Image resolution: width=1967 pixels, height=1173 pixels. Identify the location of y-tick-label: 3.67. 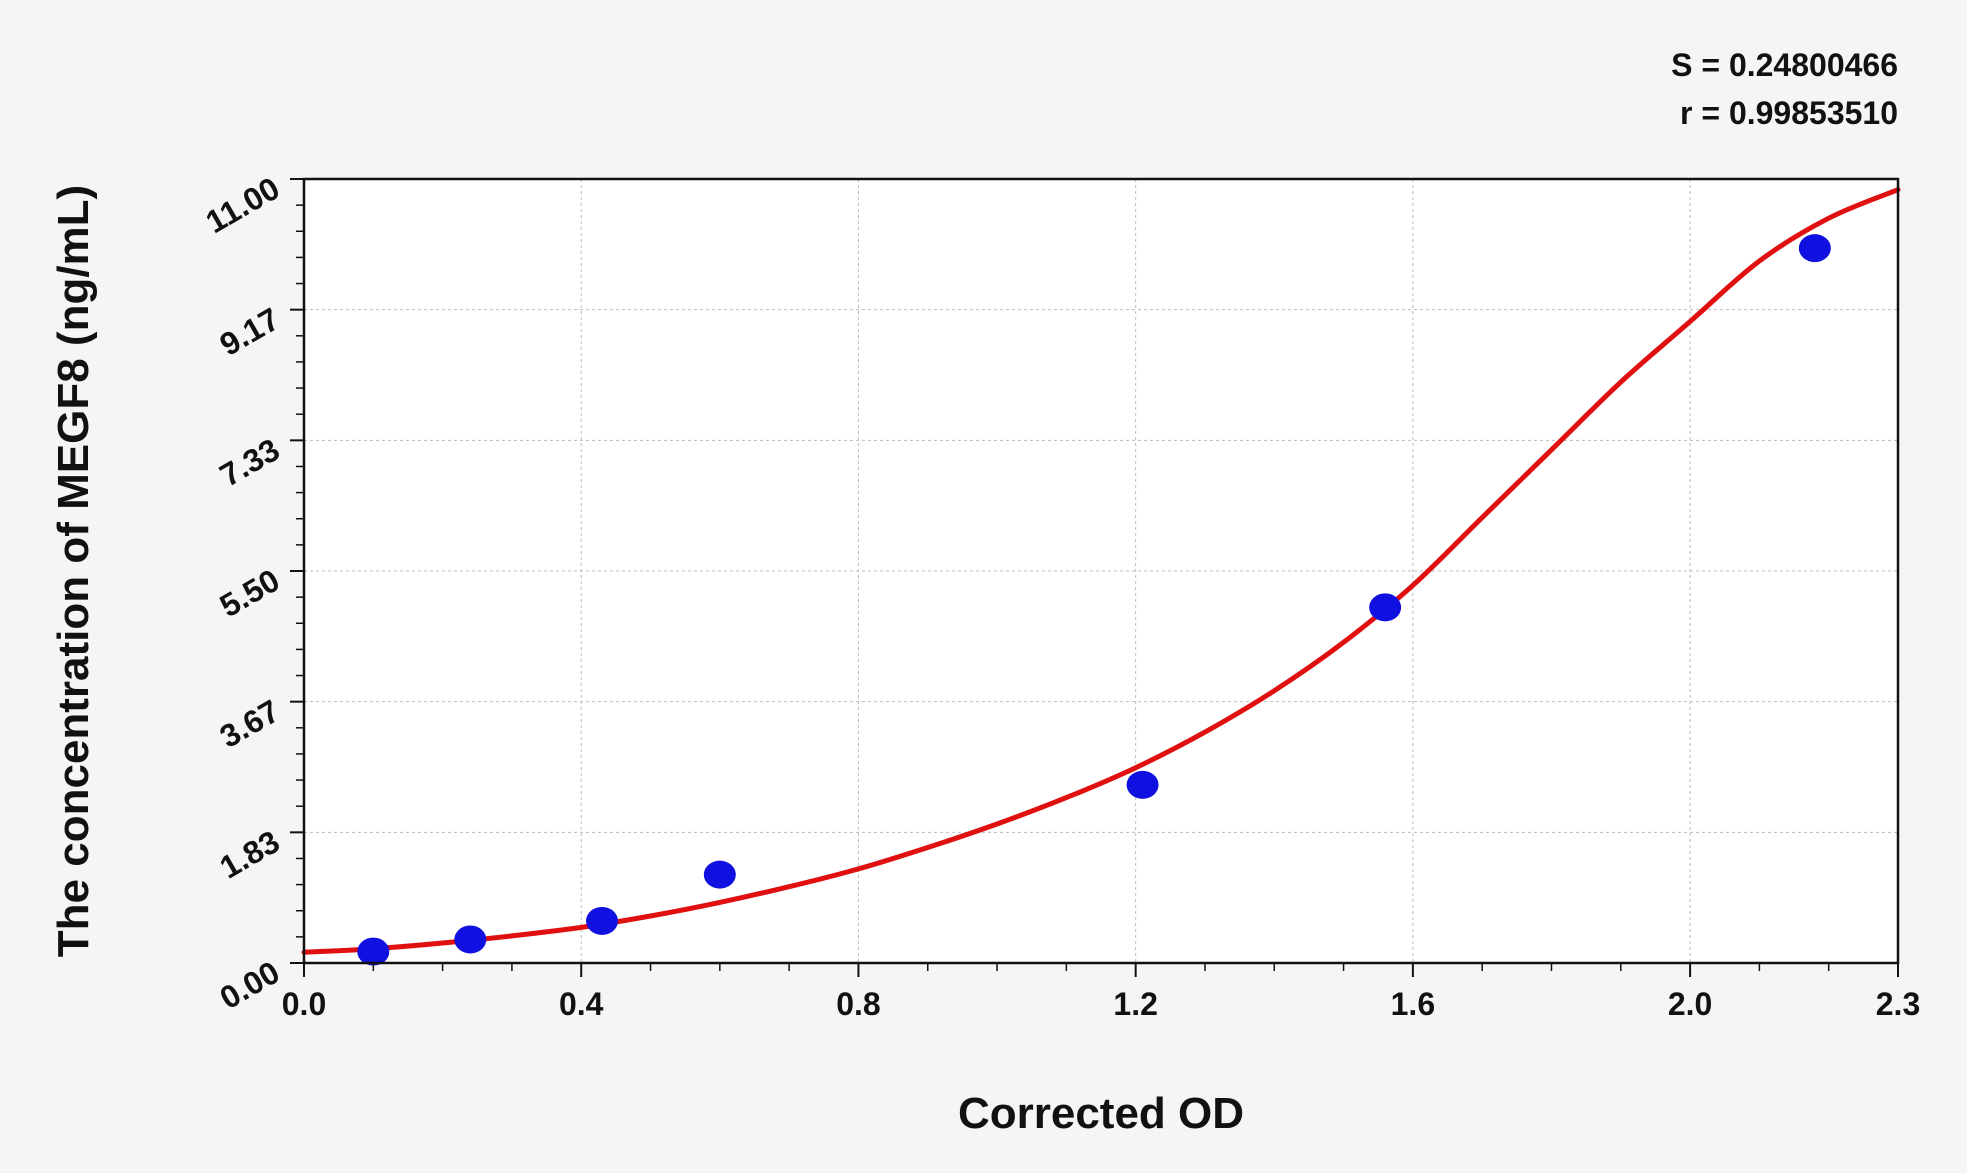
(250, 724).